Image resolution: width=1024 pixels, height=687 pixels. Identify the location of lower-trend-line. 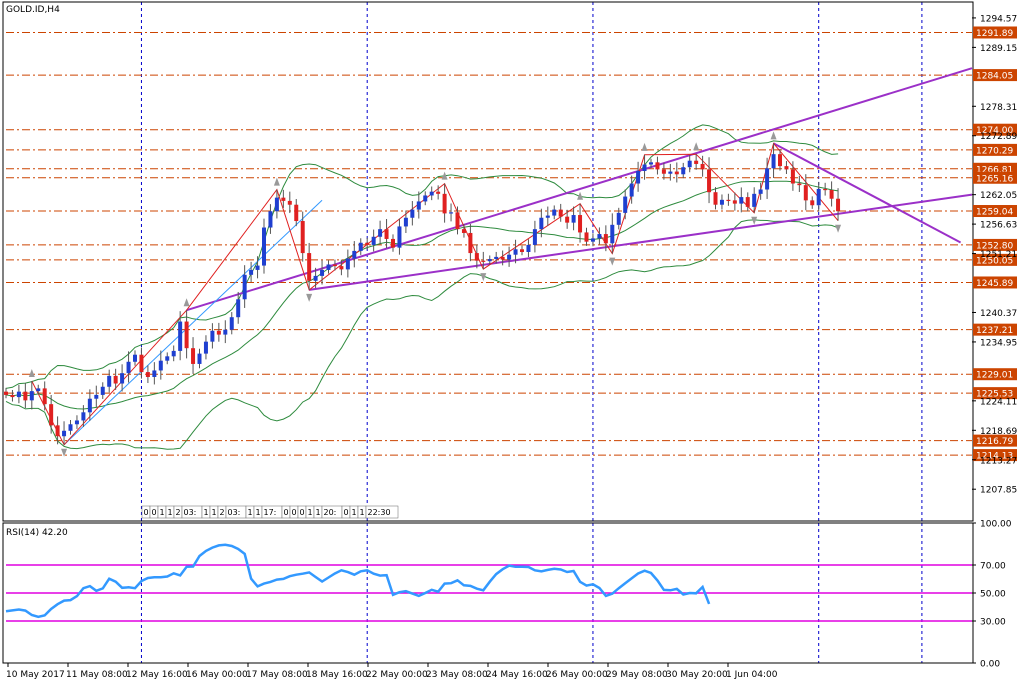
(641, 242).